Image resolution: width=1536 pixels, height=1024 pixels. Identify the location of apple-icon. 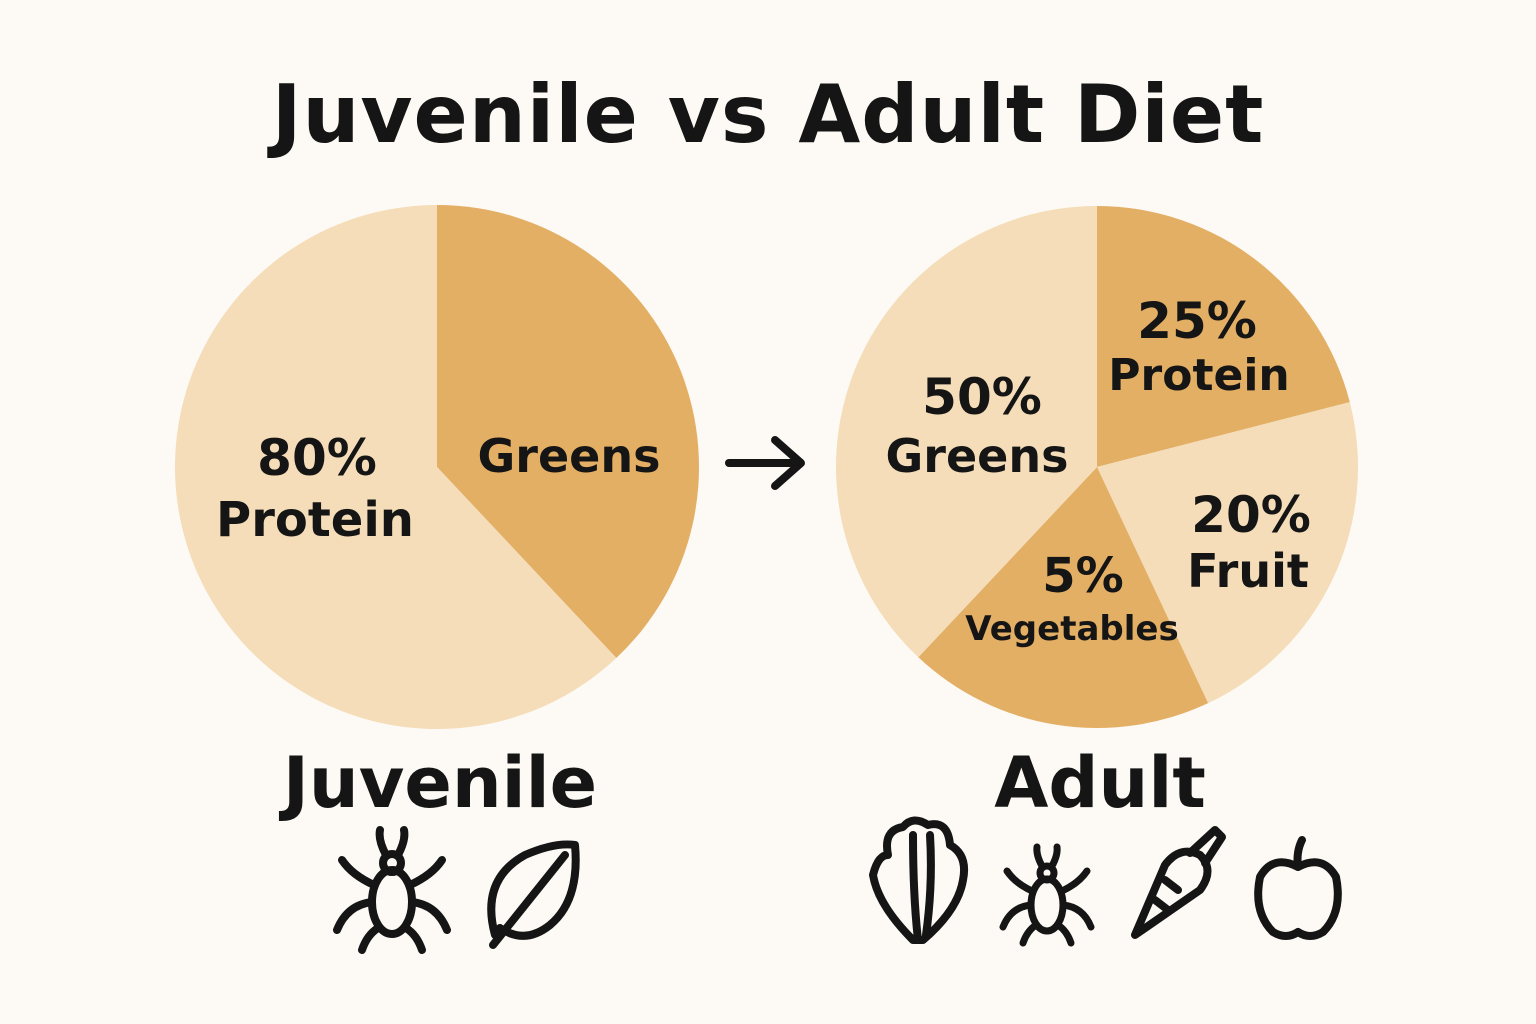
(1298, 888).